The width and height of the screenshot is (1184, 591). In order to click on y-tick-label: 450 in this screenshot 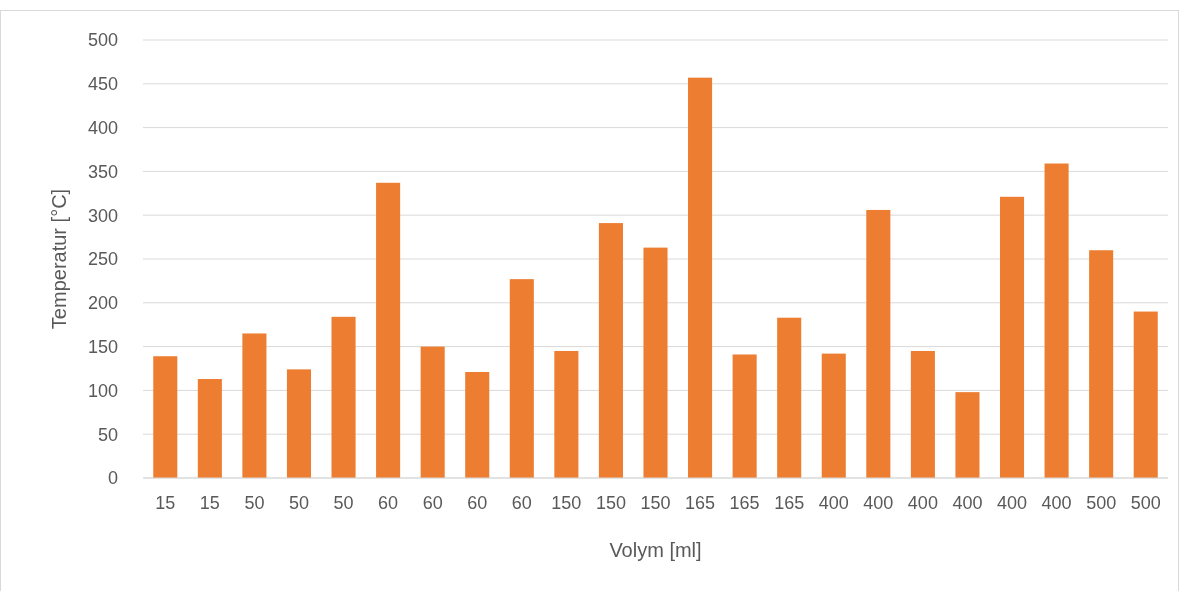, I will do `click(102, 84)`.